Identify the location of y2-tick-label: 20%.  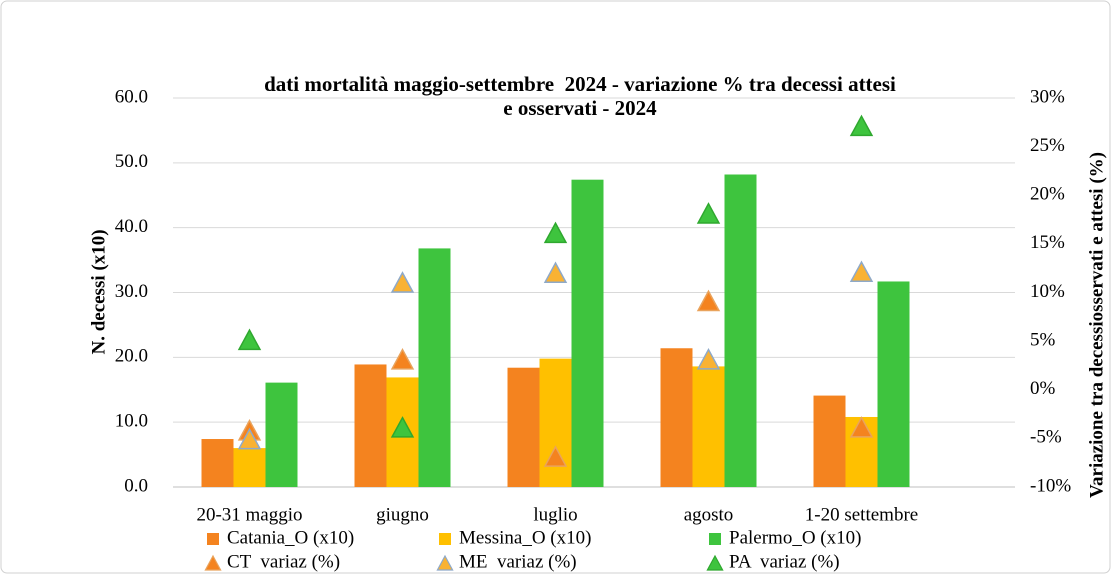
(1047, 194).